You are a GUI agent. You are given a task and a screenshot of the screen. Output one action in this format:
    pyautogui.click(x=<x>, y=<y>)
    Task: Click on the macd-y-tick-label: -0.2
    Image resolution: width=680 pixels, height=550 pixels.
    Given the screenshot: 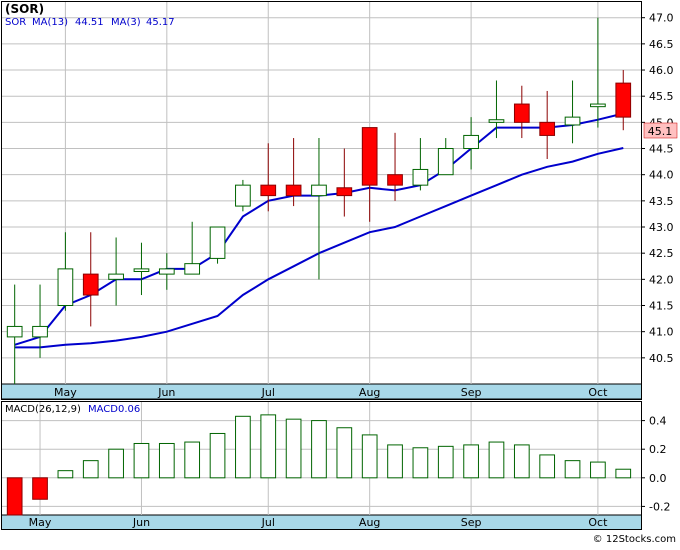 What is the action you would take?
    pyautogui.click(x=659, y=506)
    